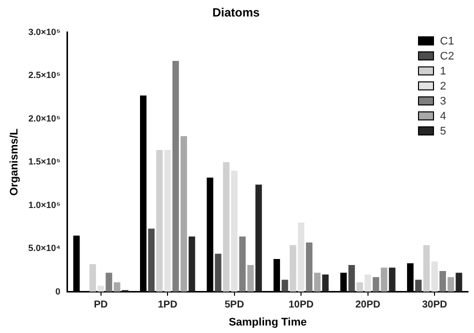  I want to click on y-axis-title: Organisms/L, so click(14, 162).